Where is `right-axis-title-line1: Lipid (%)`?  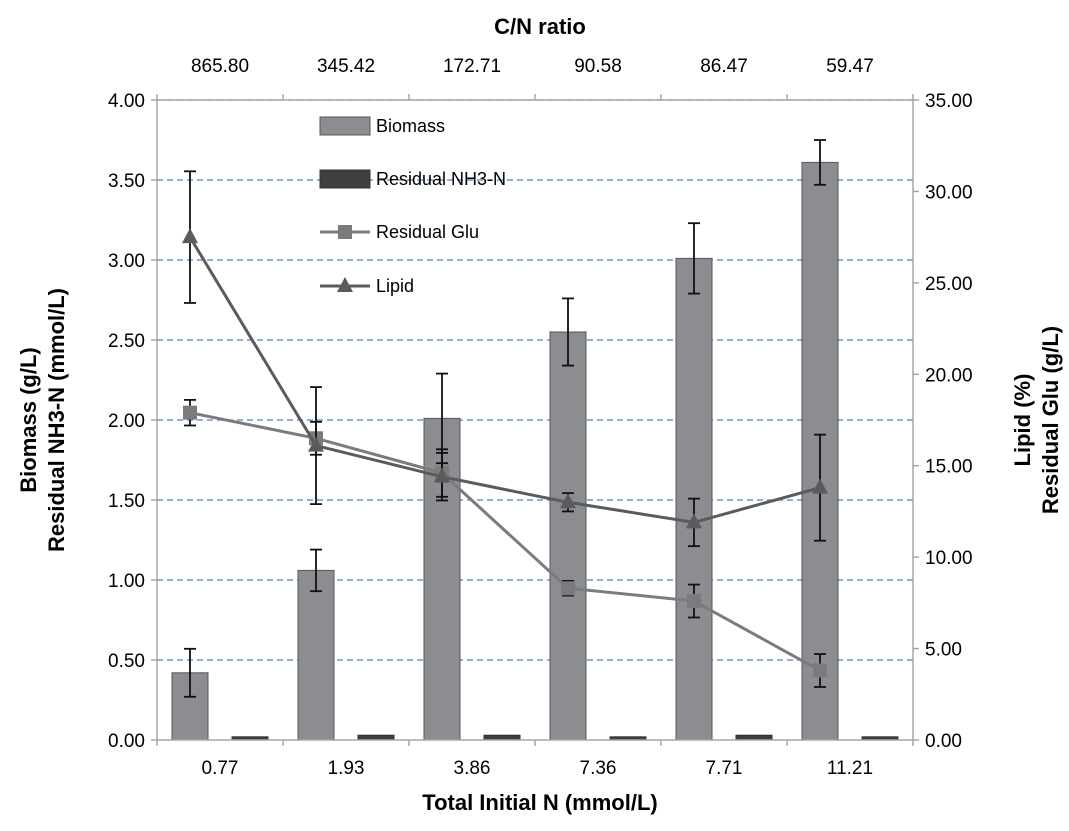
right-axis-title-line1: Lipid (%) is located at coordinates (1022, 420).